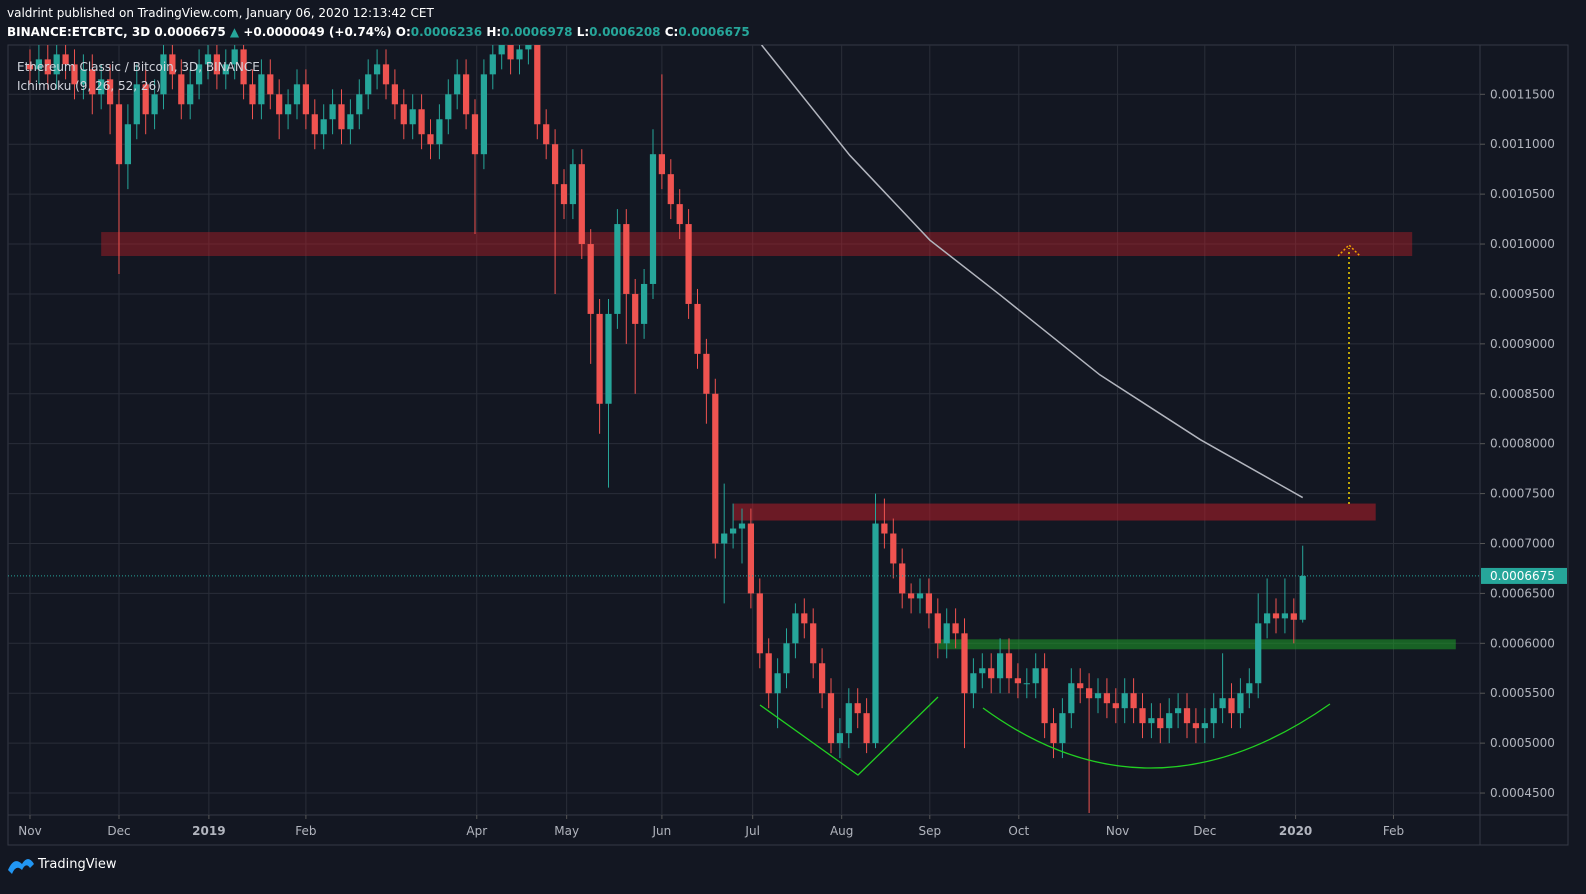 The width and height of the screenshot is (1586, 894). I want to click on ohlc-label: O:, so click(403, 32).